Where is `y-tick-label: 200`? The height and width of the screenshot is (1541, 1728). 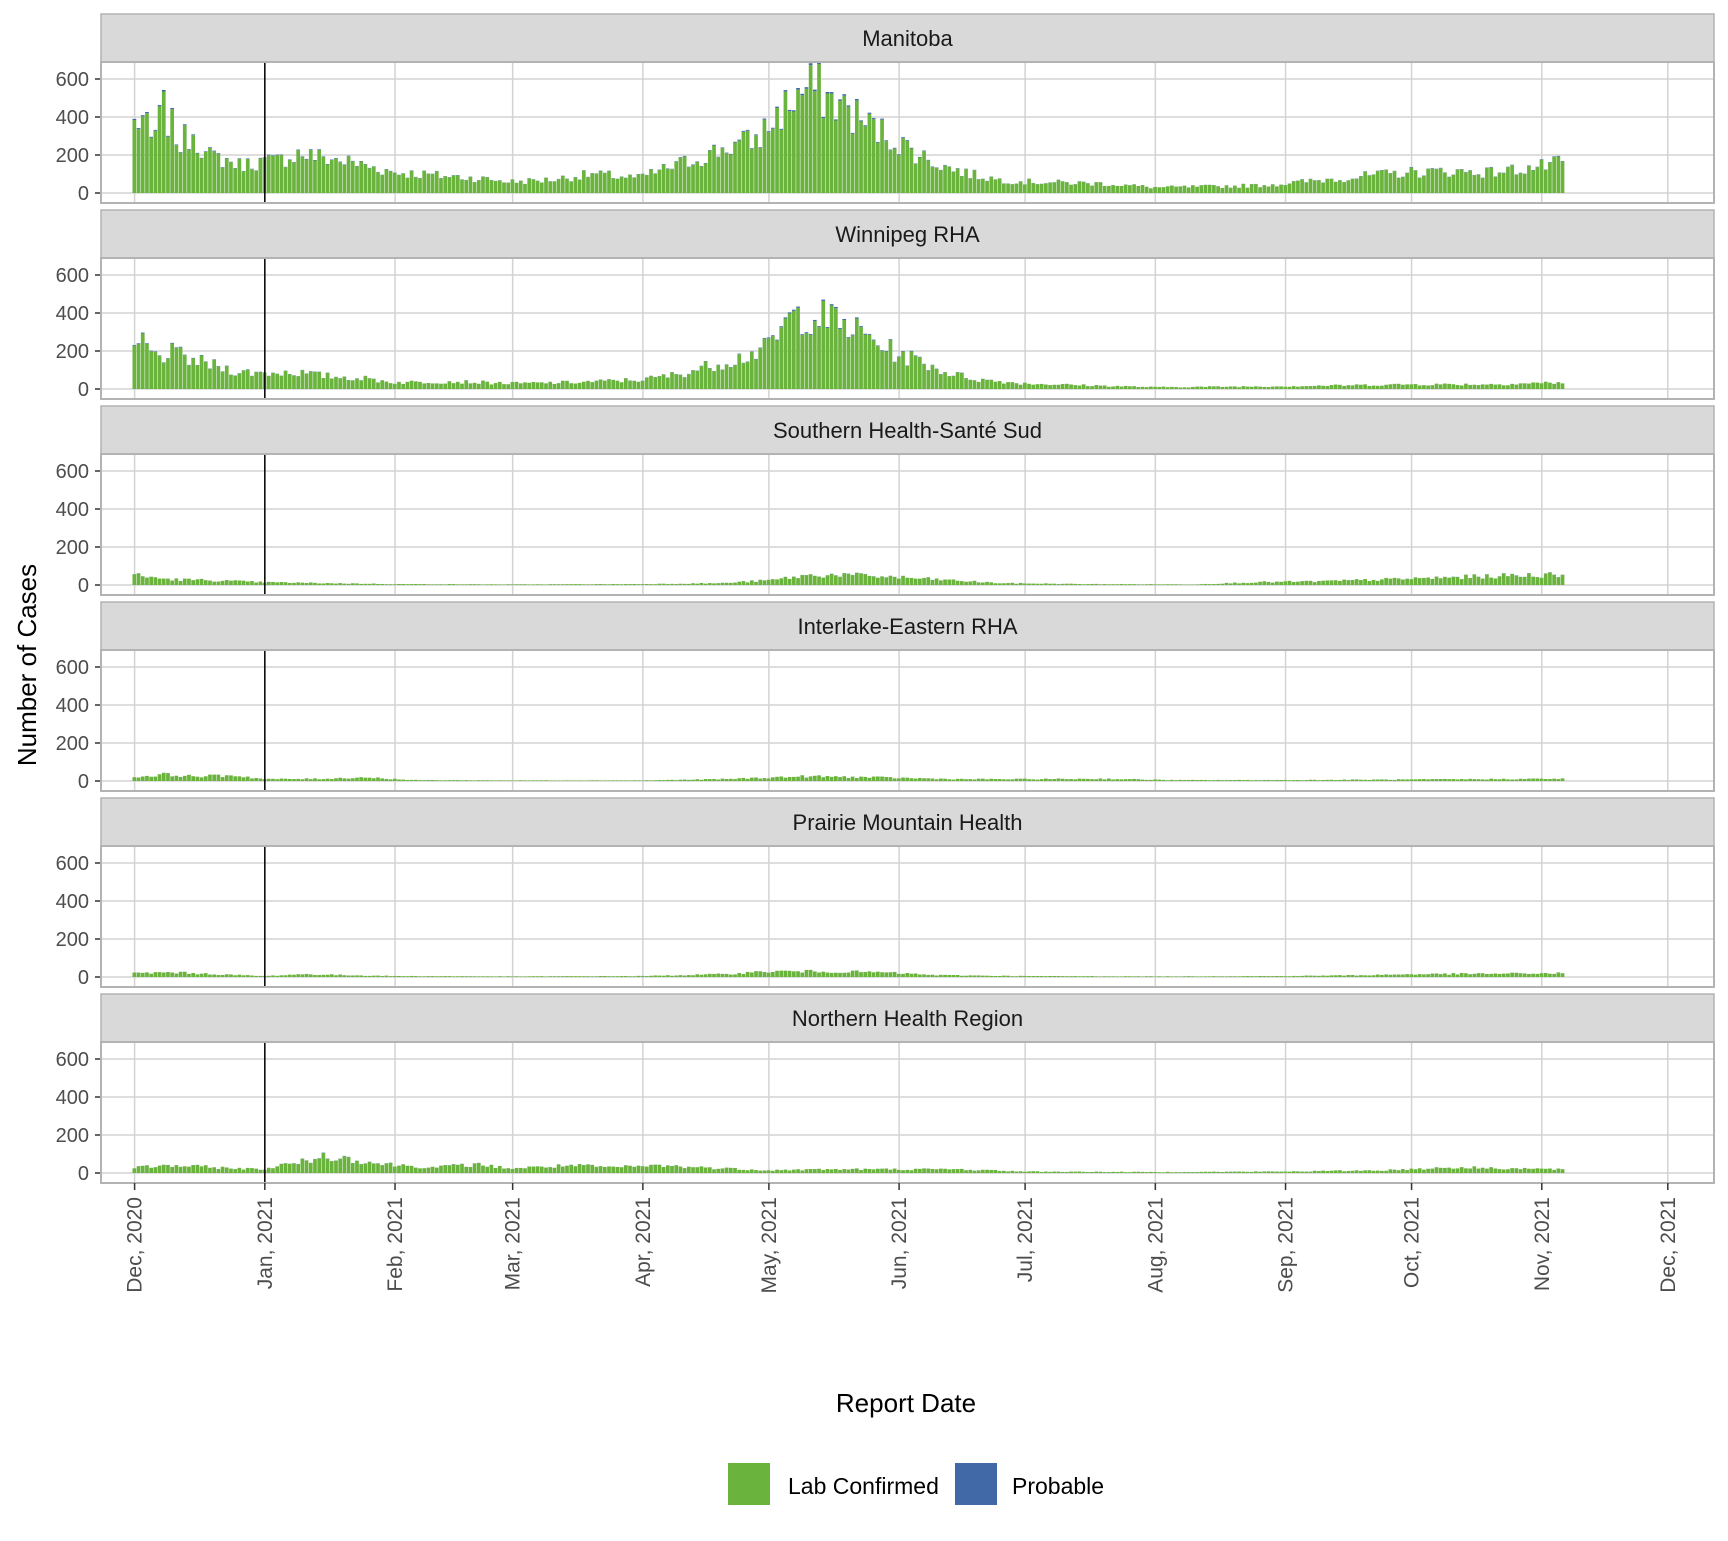 y-tick-label: 200 is located at coordinates (72, 352).